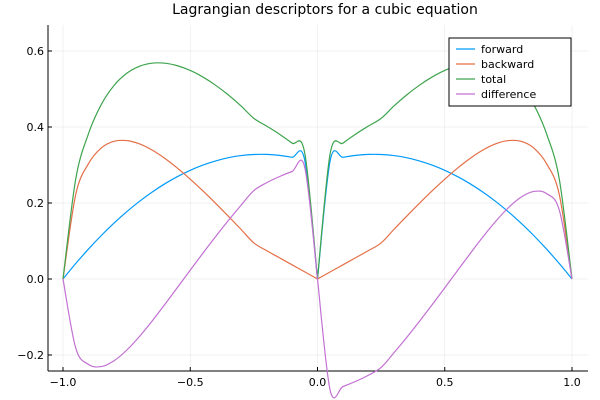  Describe the element at coordinates (444, 215) in the screenshot. I see `series-line-forward-right` at that location.